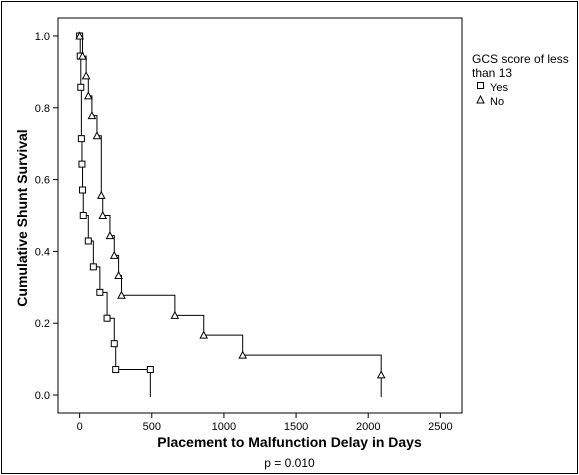 This screenshot has width=579, height=475. What do you see at coordinates (42, 252) in the screenshot?
I see `y-tick-label: 0.4` at bounding box center [42, 252].